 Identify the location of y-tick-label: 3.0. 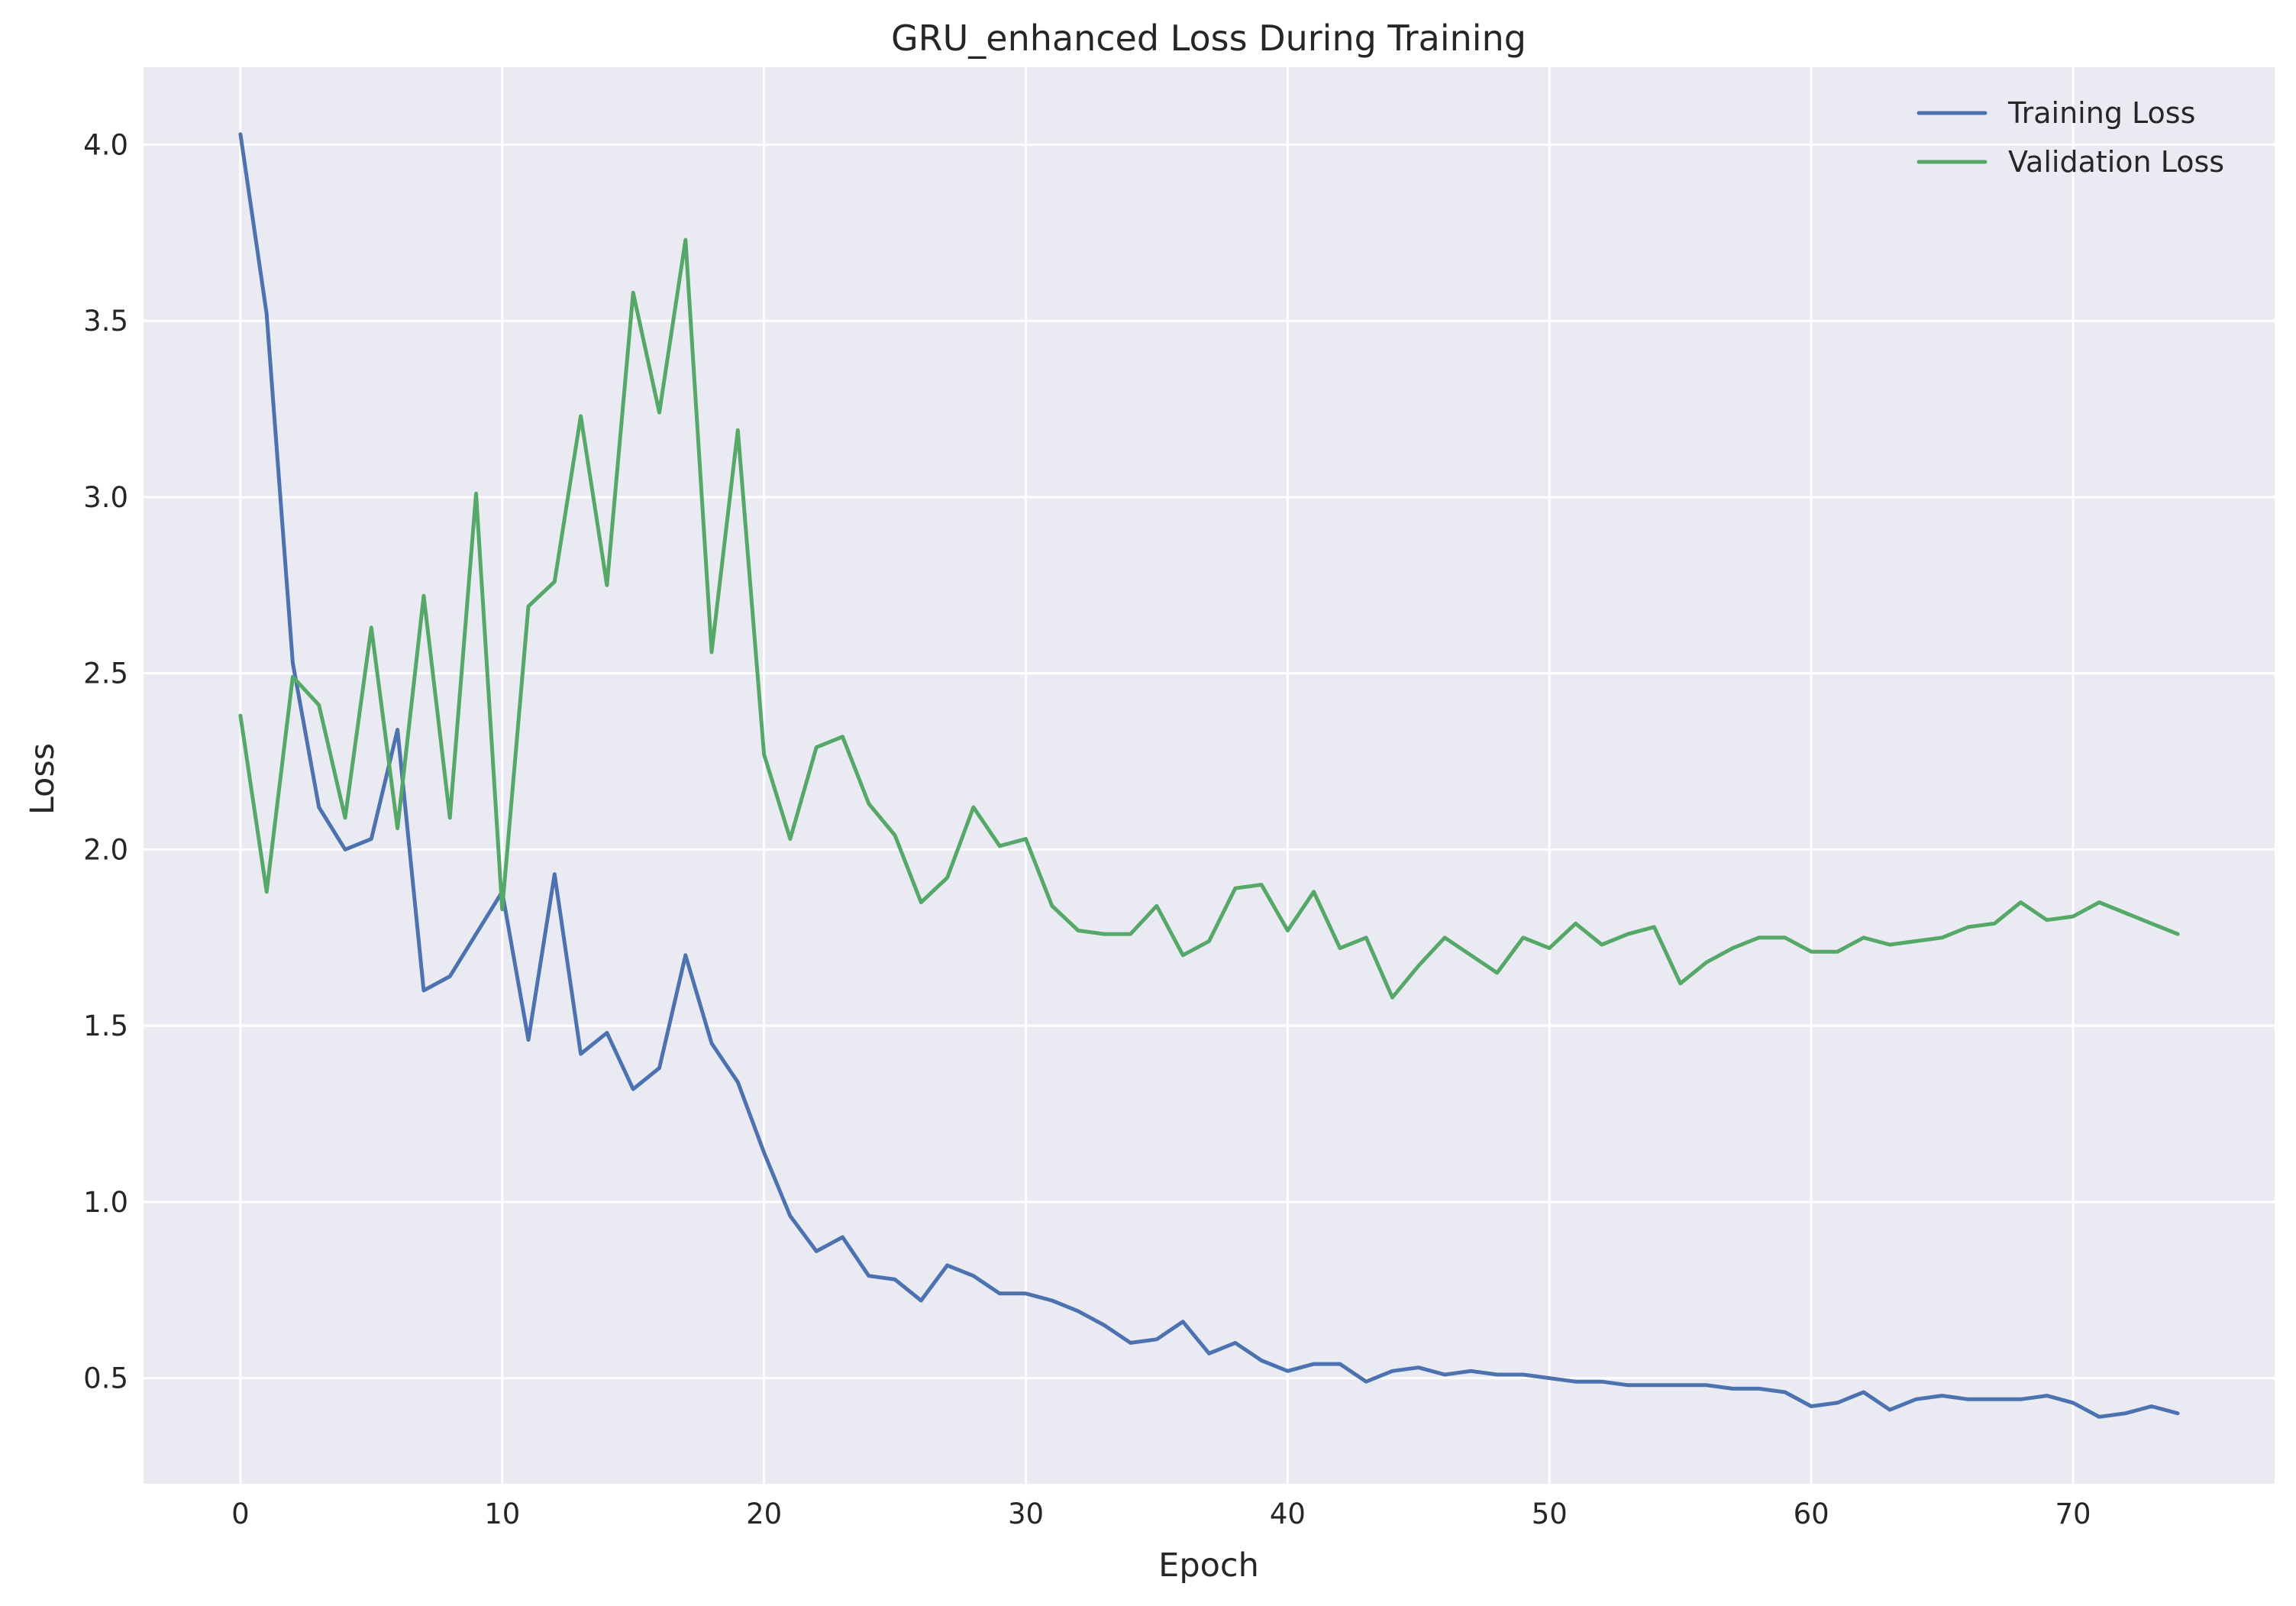
(105, 497).